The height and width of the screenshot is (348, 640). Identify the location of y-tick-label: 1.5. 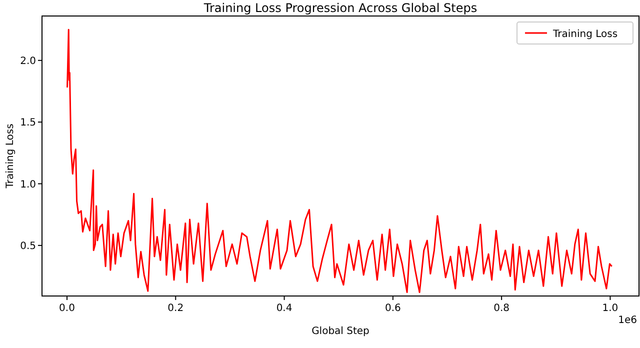
(28, 123).